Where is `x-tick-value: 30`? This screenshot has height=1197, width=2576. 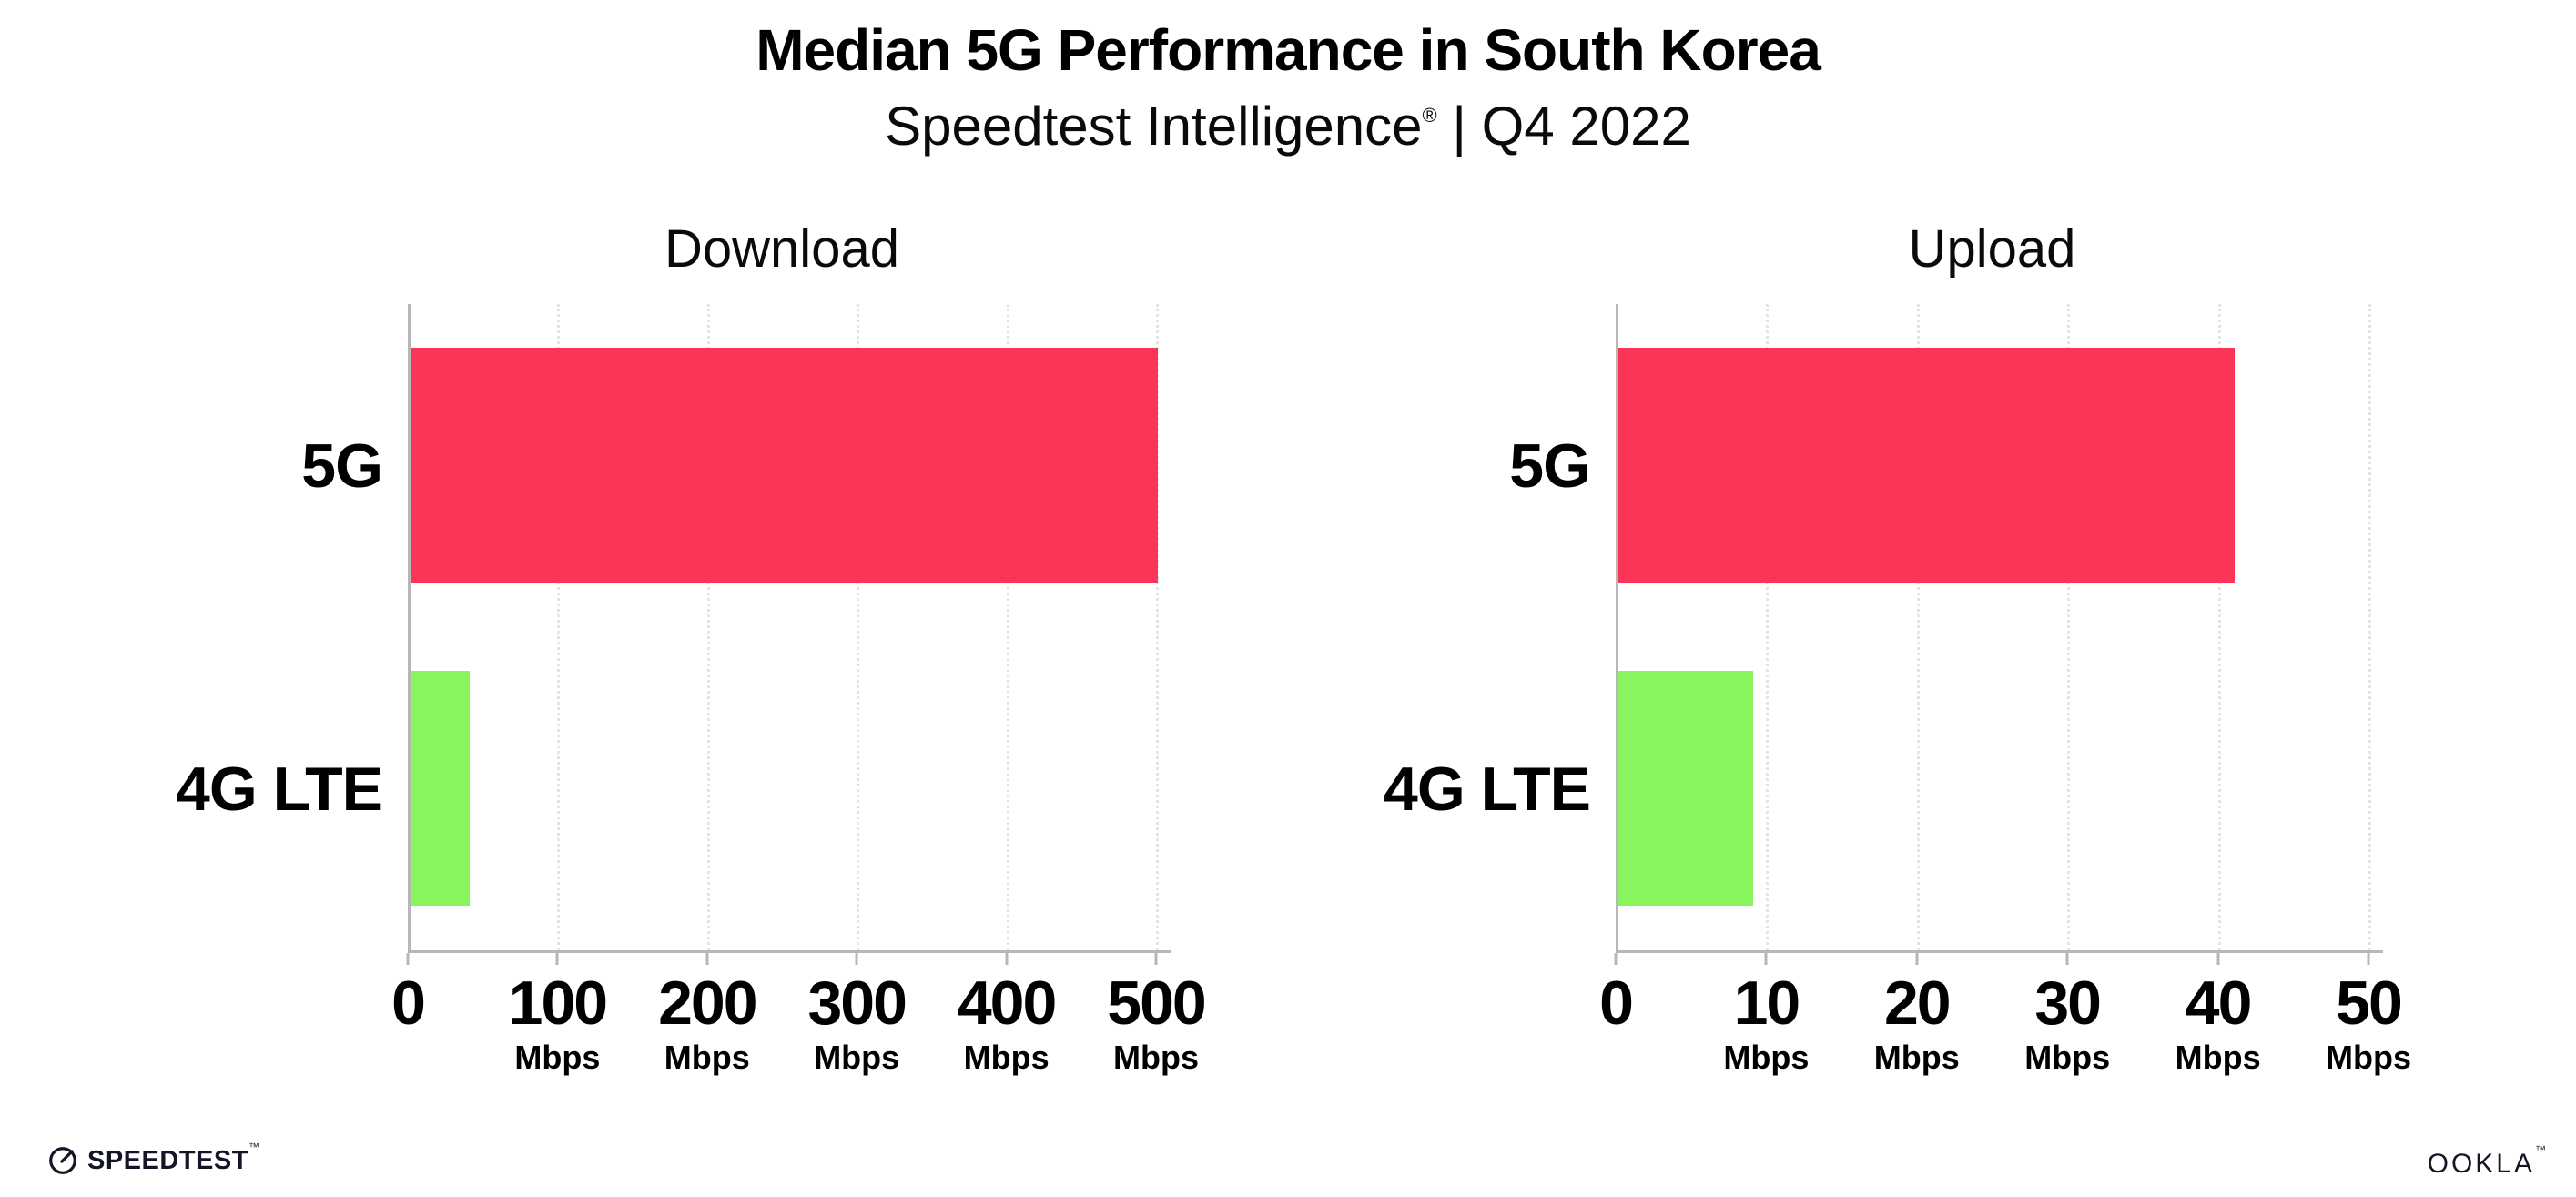
x-tick-value: 30 is located at coordinates (2068, 1004).